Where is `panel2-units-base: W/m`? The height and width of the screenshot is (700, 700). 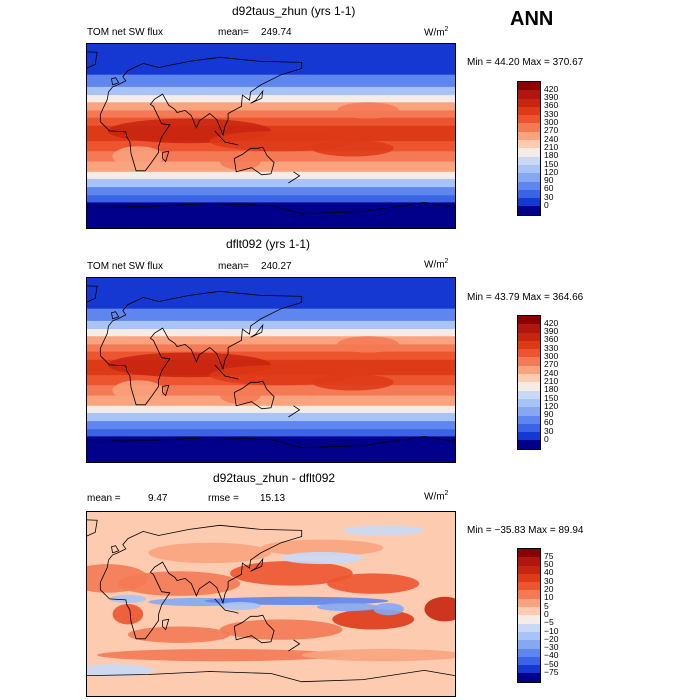
panel2-units-base: W/m is located at coordinates (434, 265).